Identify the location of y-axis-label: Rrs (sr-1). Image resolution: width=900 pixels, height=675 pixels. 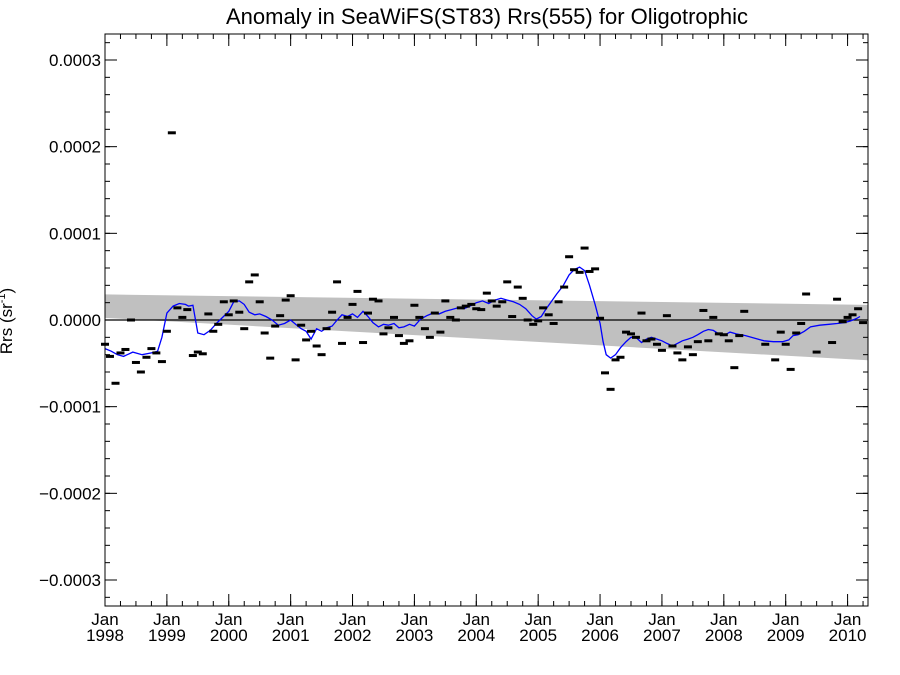
(8, 321).